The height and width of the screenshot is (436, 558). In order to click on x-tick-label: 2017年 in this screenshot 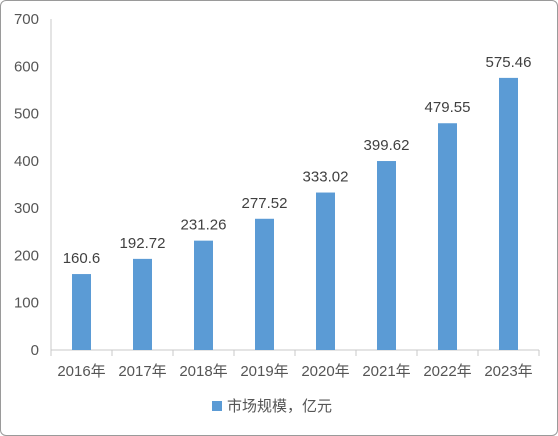, I will do `click(142, 371)`.